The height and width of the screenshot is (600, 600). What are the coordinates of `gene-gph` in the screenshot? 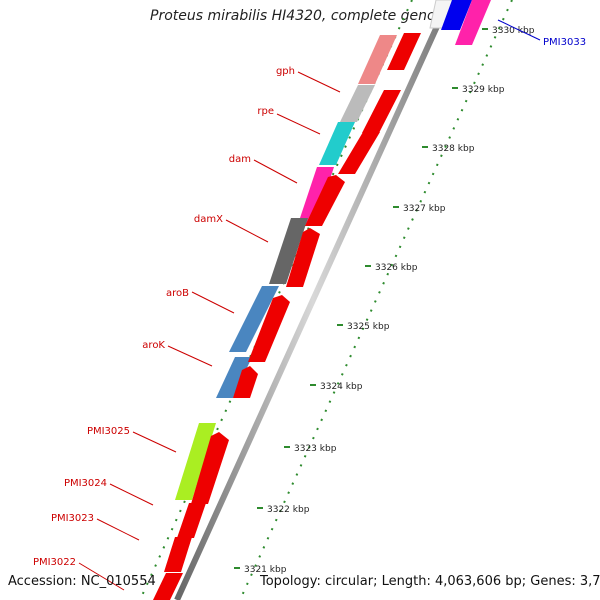 It's located at (357, 103).